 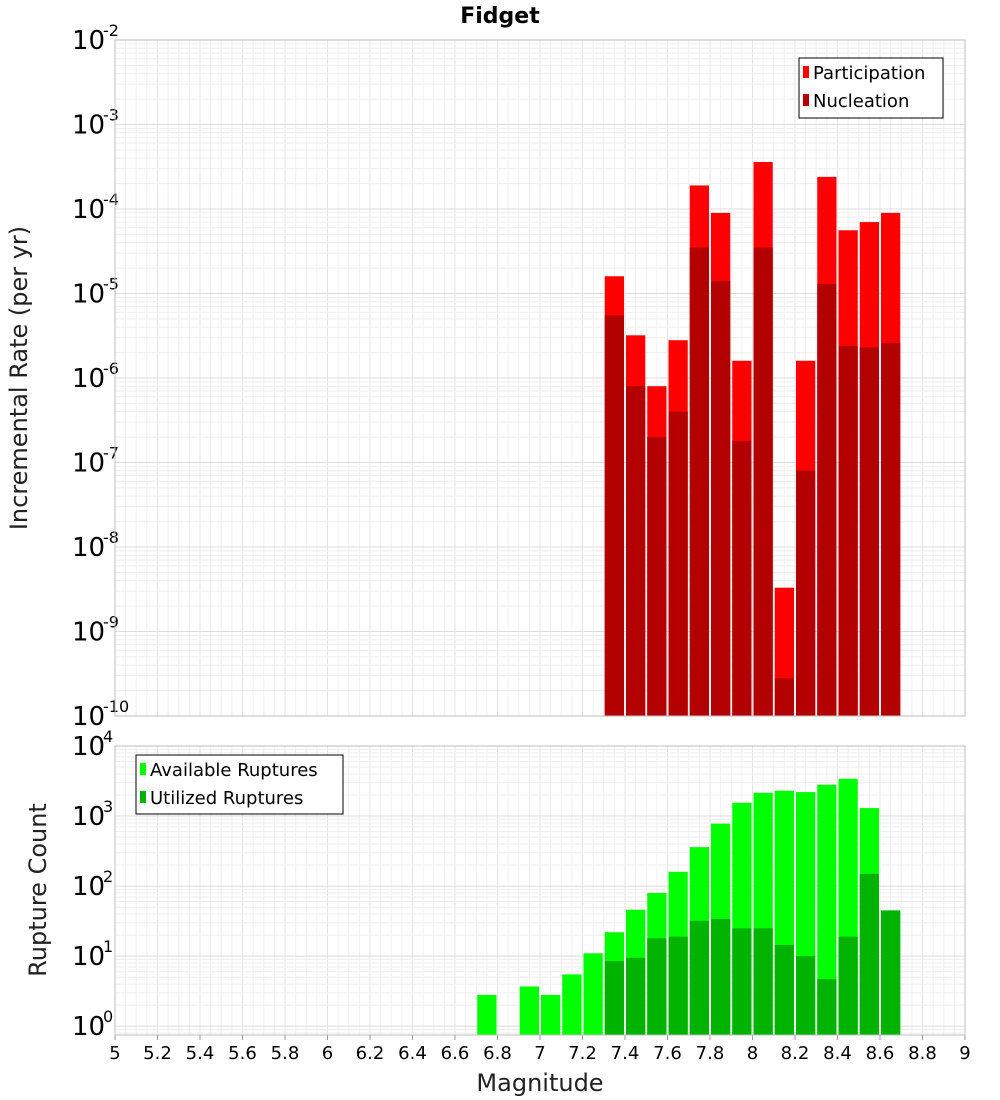 I want to click on rate-y-tick-exponent: -7, so click(x=111, y=453).